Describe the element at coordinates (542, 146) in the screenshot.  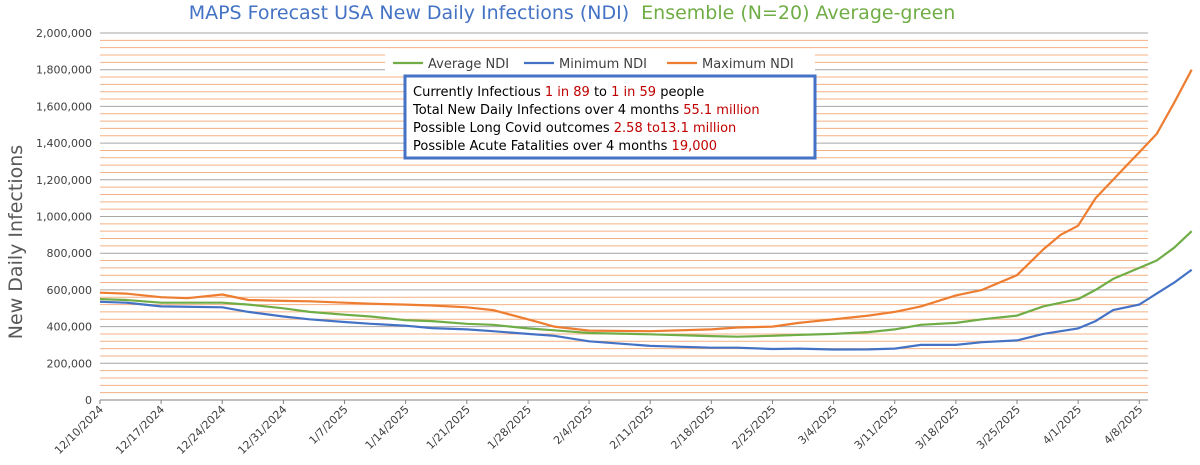
I see `info-text: Possible Acute Fatalities over 4 months` at that location.